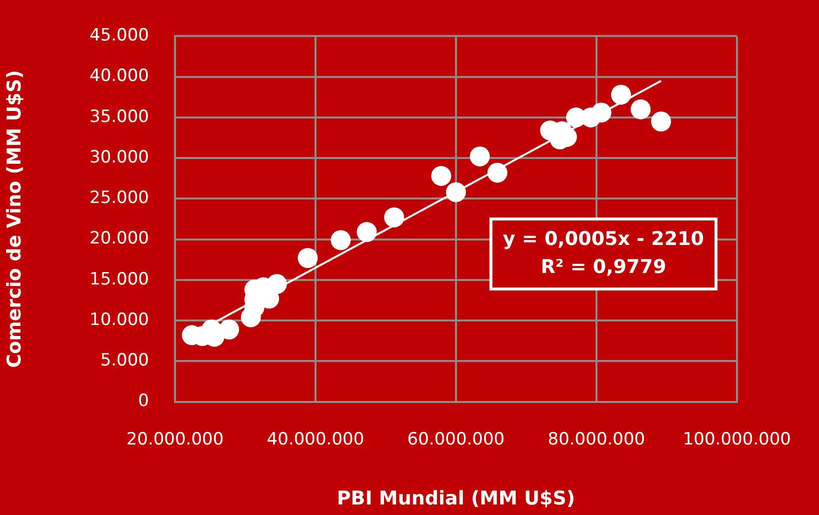 This screenshot has height=515, width=819. What do you see at coordinates (143, 401) in the screenshot?
I see `y-tick-label: 0` at bounding box center [143, 401].